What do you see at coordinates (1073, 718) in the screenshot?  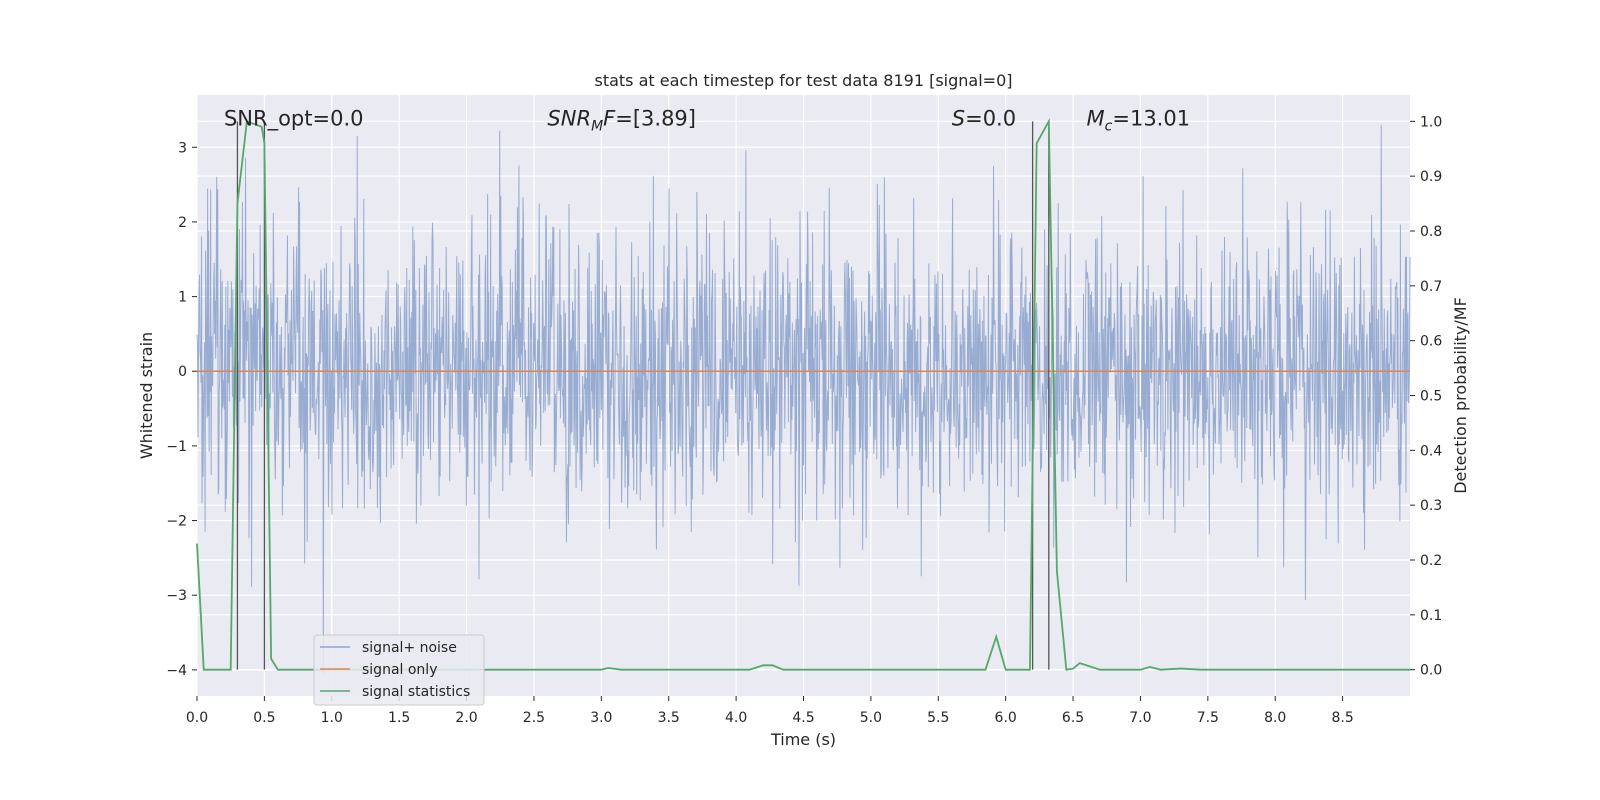 I see `x-tick-label: 6.5` at bounding box center [1073, 718].